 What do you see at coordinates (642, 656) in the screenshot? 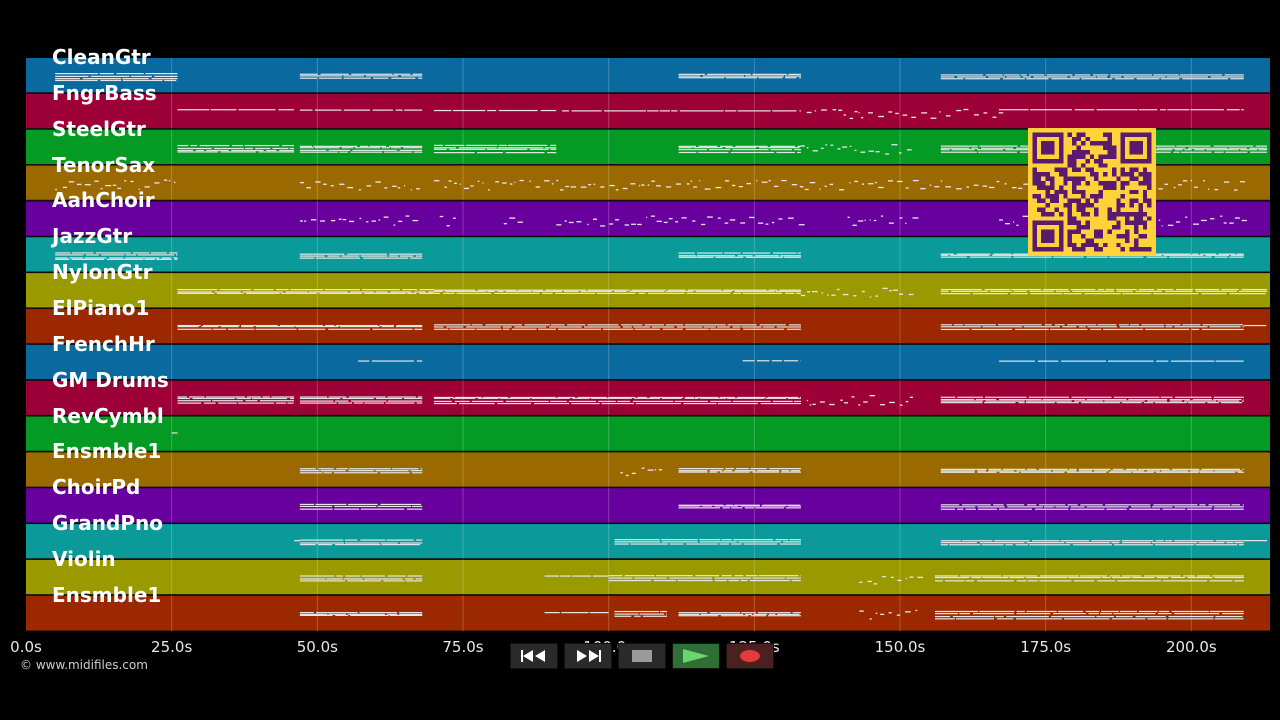
I see `stop-button` at bounding box center [642, 656].